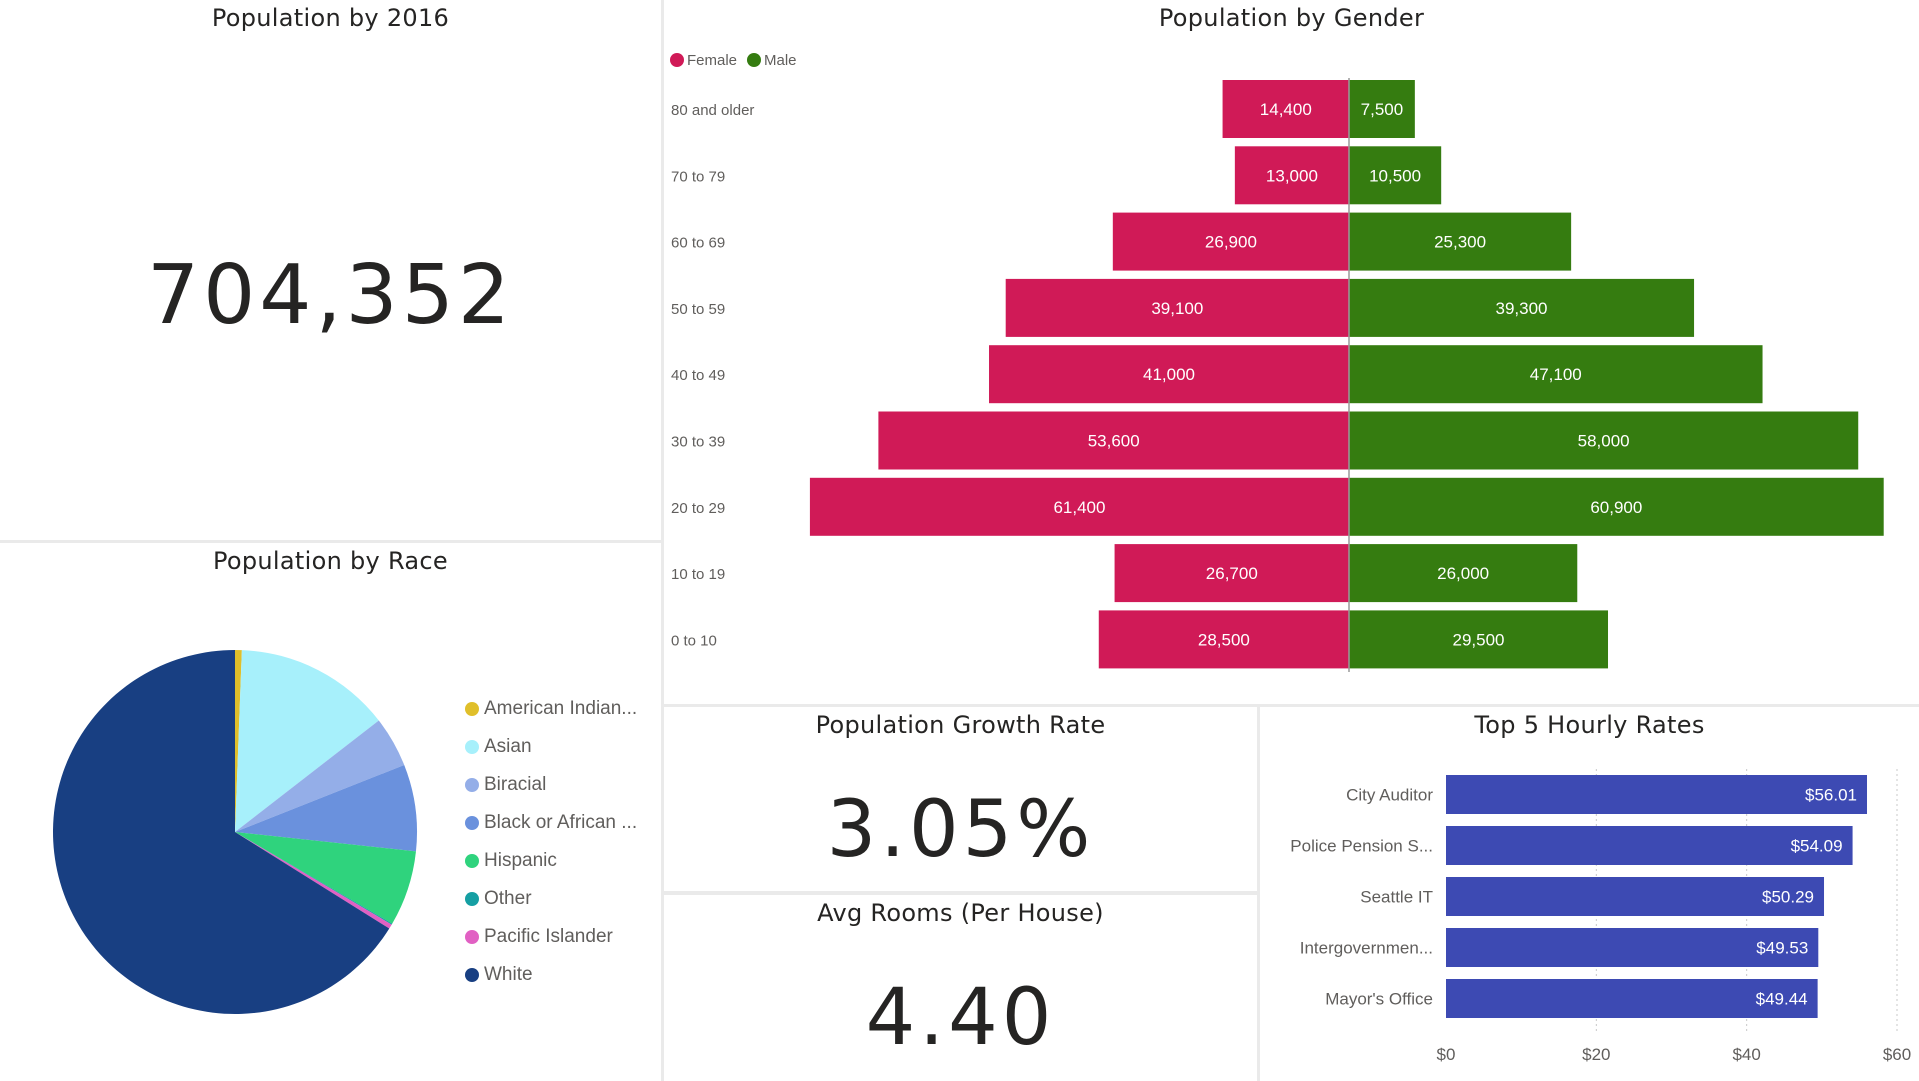  I want to click on gender-category-label: 50 to 59, so click(698, 309).